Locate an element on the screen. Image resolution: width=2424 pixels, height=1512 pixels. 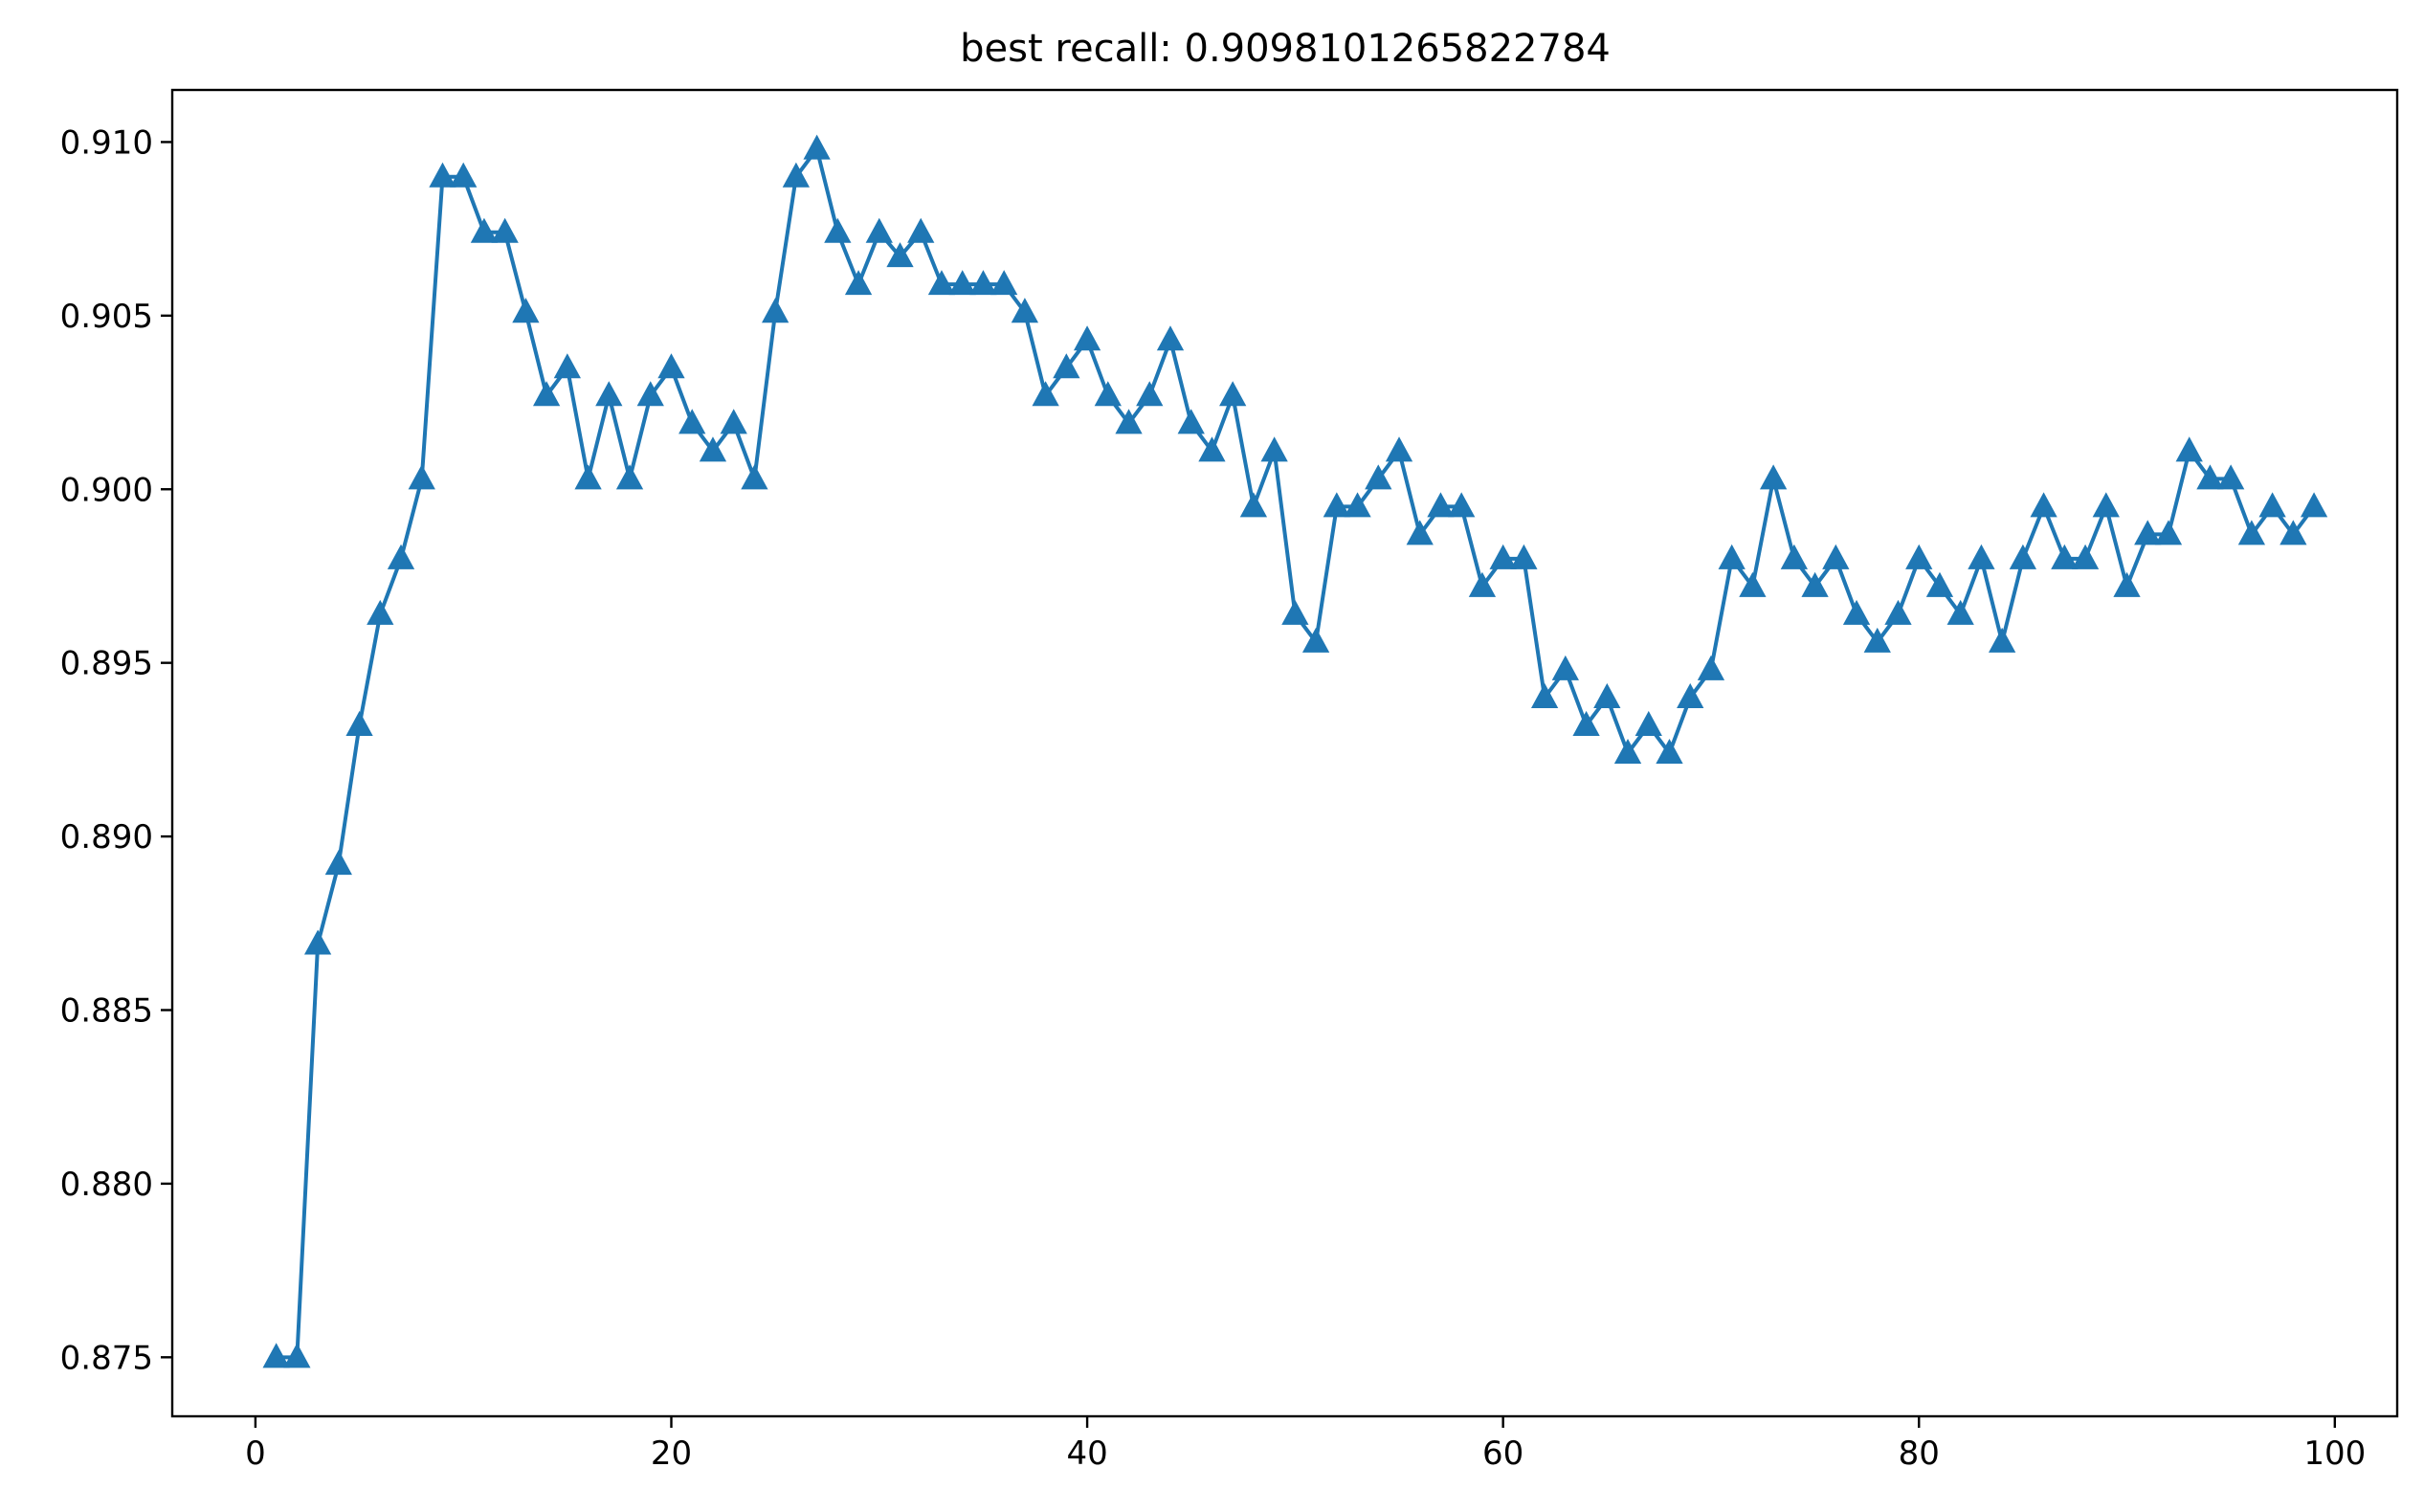
y-tick-label: 0.905 is located at coordinates (106, 317).